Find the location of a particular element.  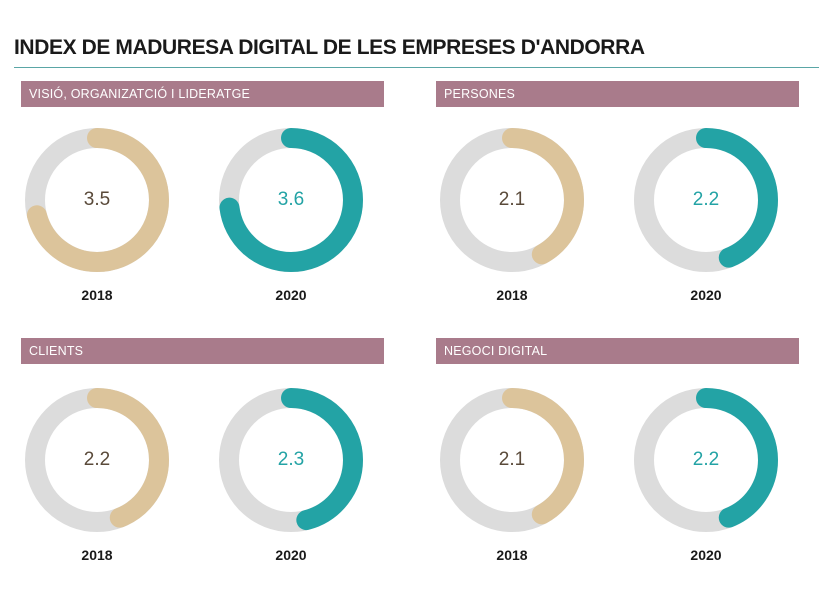

panel-banner: PERSONES is located at coordinates (617, 94).